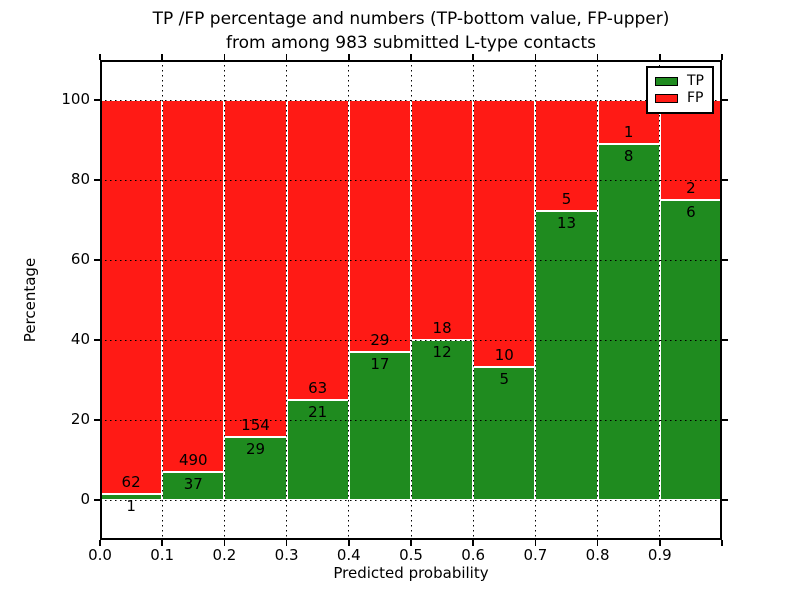 The width and height of the screenshot is (800, 600). What do you see at coordinates (659, 555) in the screenshot?
I see `x-tick-label: 0.9` at bounding box center [659, 555].